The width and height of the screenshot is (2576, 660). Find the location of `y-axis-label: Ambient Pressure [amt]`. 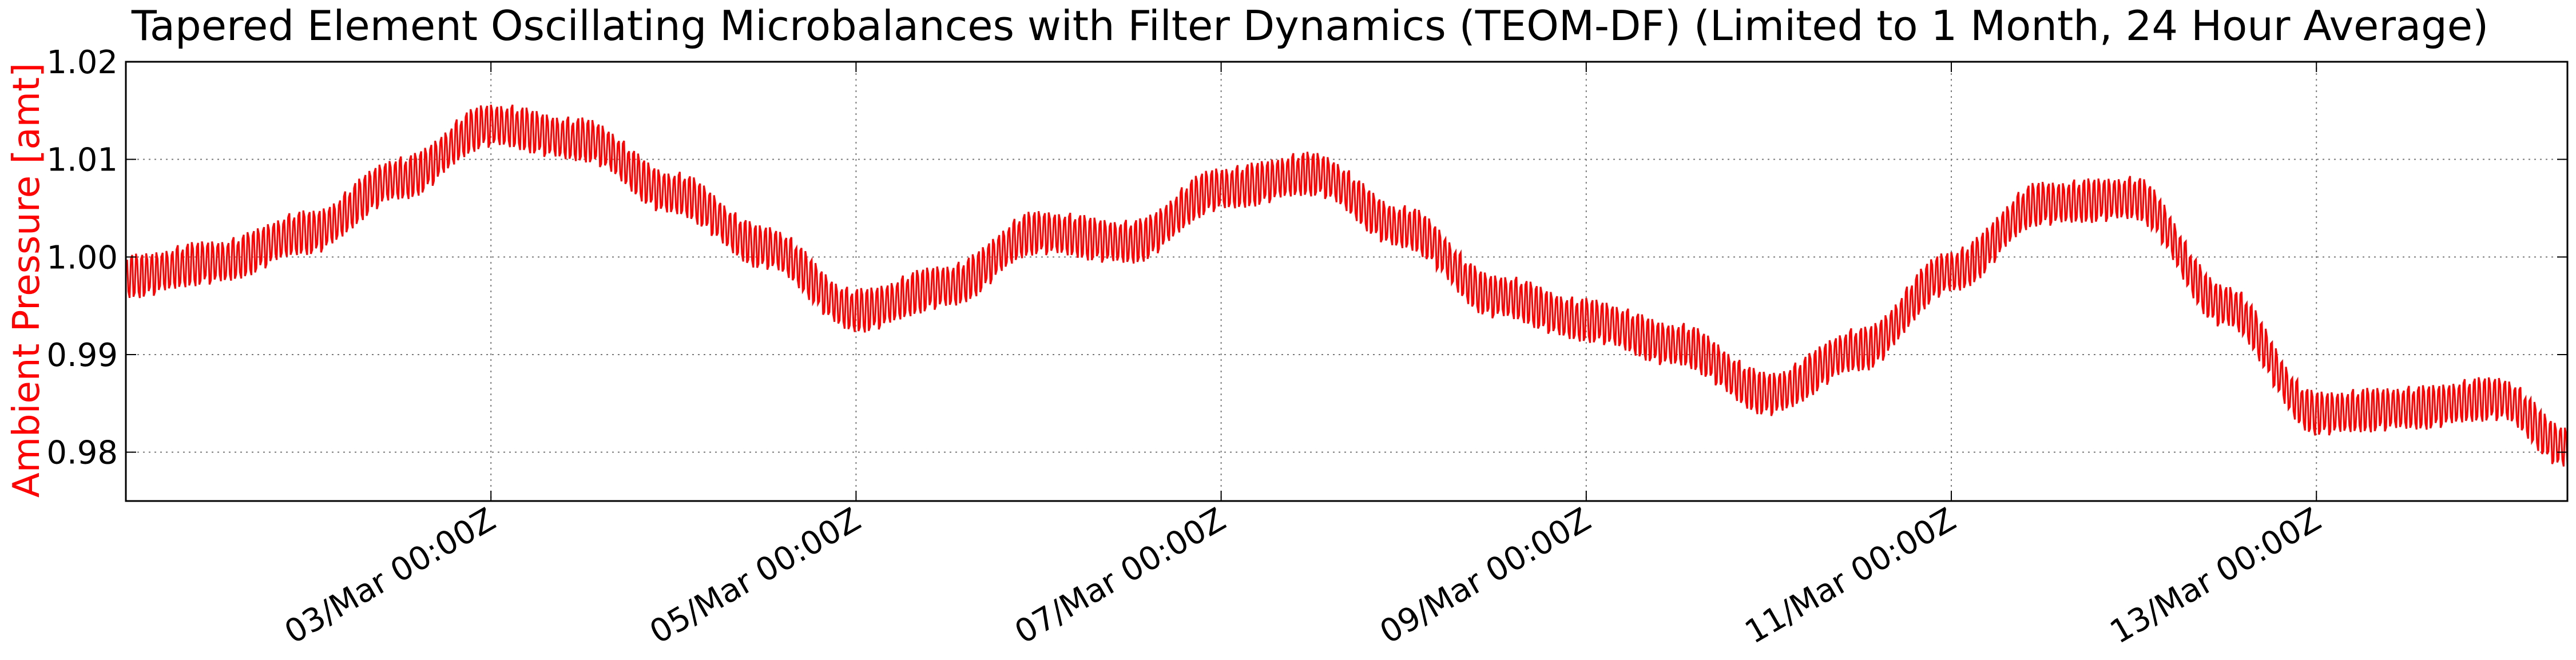

y-axis-label: Ambient Pressure [amt] is located at coordinates (27, 280).